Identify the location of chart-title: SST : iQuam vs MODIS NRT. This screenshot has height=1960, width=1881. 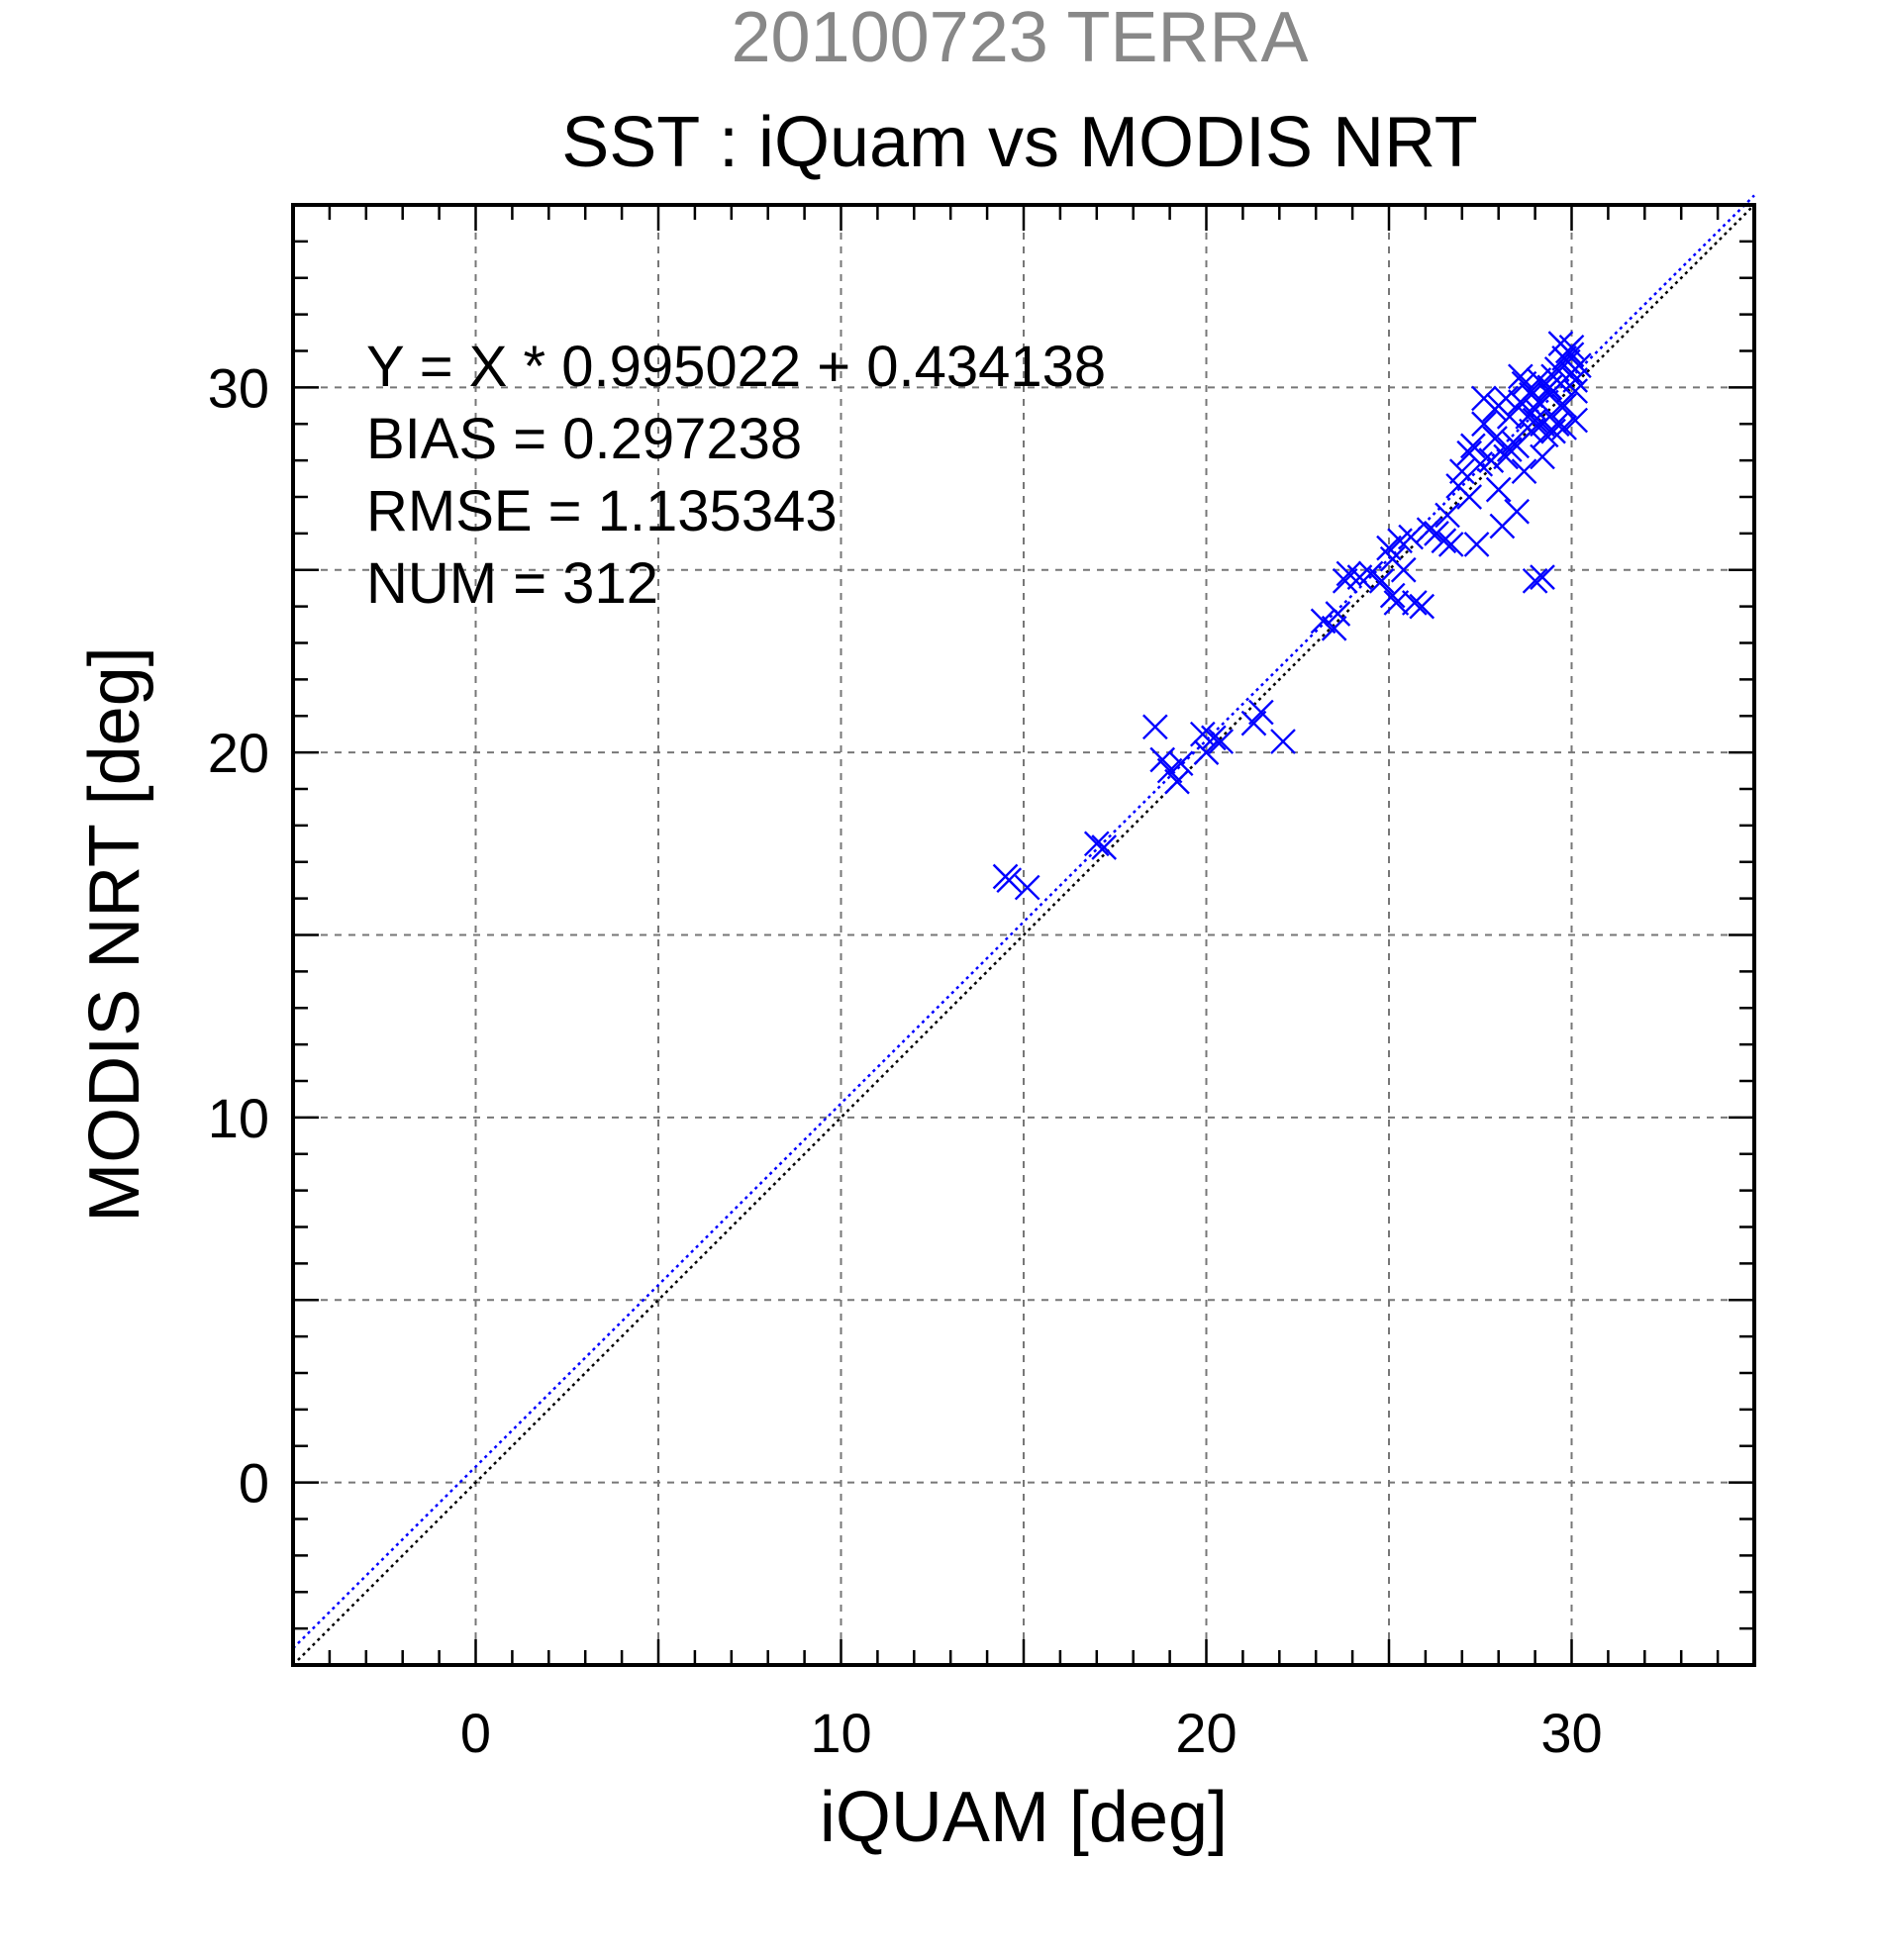
(1020, 142).